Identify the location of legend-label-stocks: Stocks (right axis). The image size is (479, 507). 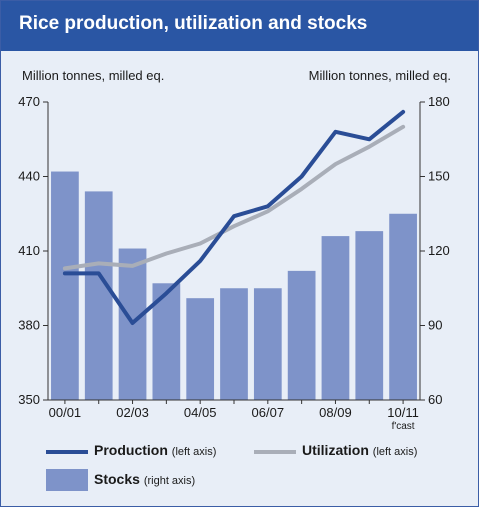
(144, 479).